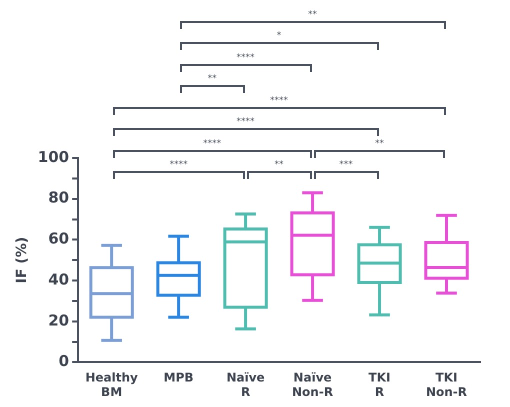 This screenshot has height=407, width=510. Describe the element at coordinates (22, 260) in the screenshot. I see `y-axis-title: IF (%)` at that location.